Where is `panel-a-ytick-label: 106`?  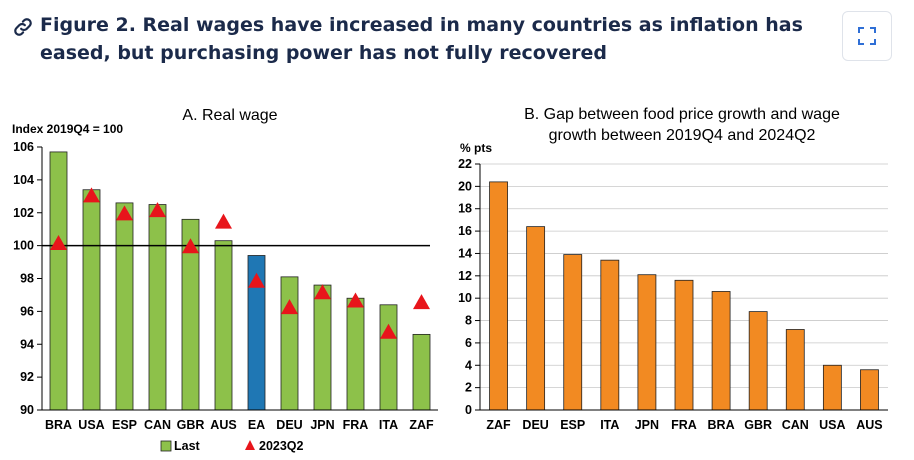
panel-a-ytick-label: 106 is located at coordinates (23, 147).